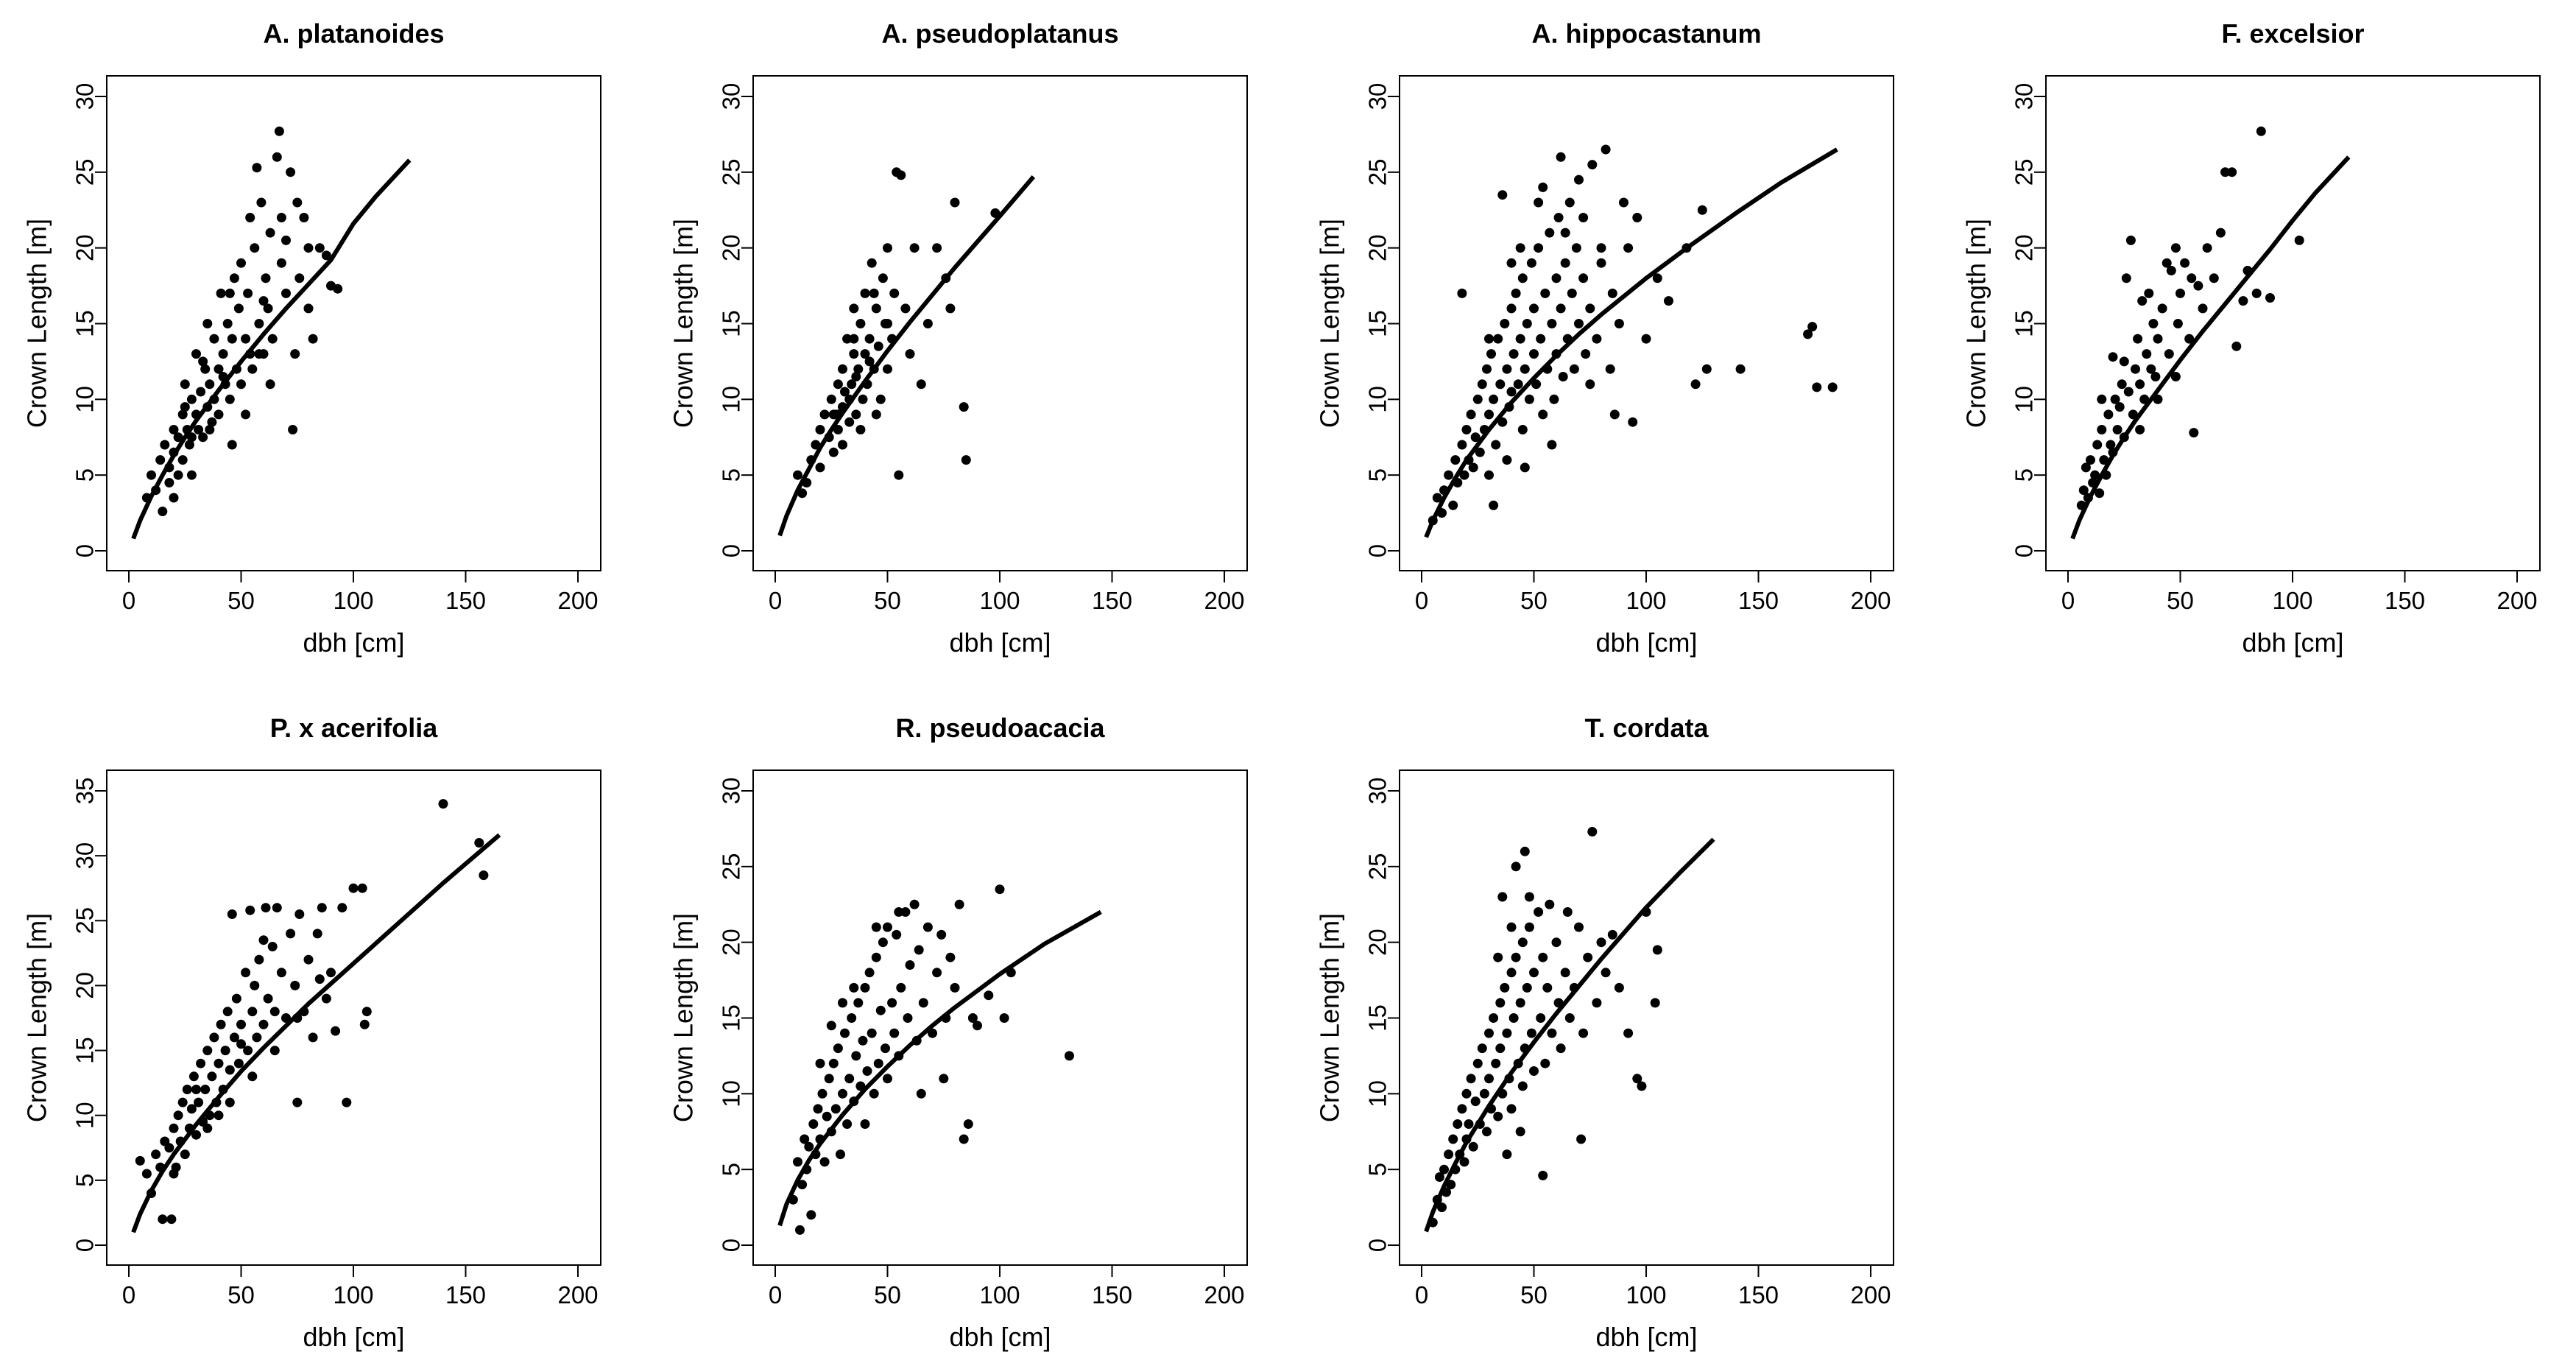 Image resolution: width=2576 pixels, height=1363 pixels. I want to click on y-tick-label: 5, so click(1377, 1169).